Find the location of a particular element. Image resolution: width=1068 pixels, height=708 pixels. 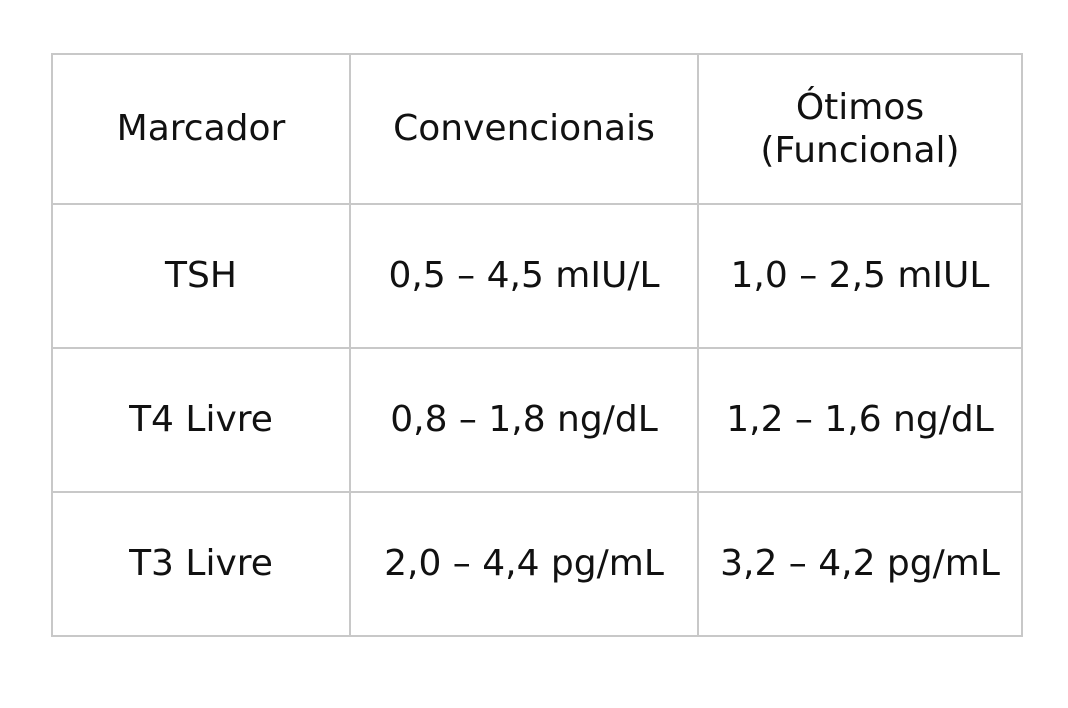

table-cell: 2,0 – 4,4 pg/mL is located at coordinates (524, 564).